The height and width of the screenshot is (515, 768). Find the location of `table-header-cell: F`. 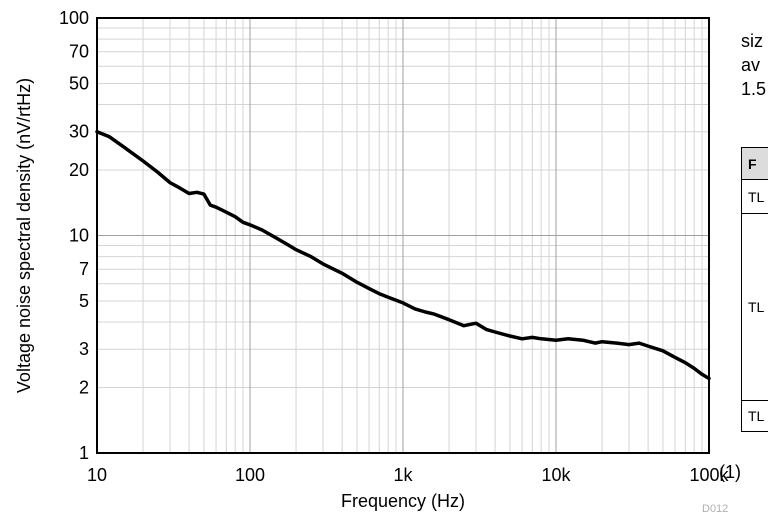

table-header-cell: F is located at coordinates (754, 163).